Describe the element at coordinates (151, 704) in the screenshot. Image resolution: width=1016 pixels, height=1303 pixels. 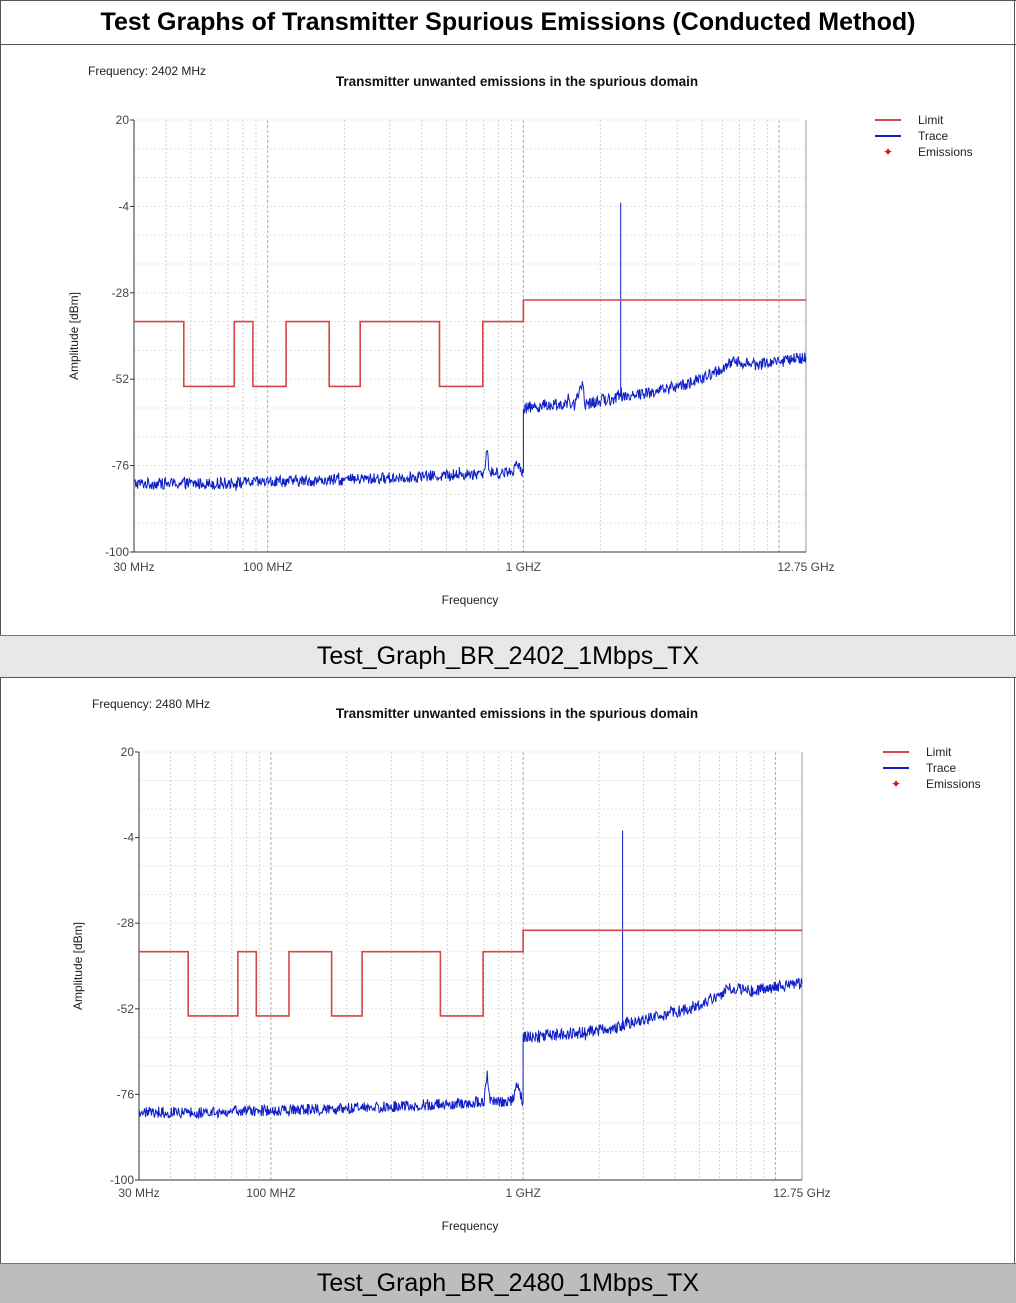
I see `frequency-label: Frequency: 2480 MHz` at that location.